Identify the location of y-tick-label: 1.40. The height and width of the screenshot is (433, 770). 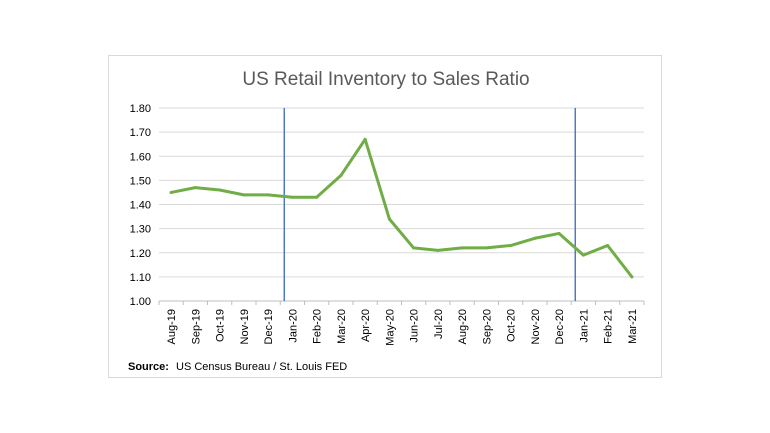
(140, 206).